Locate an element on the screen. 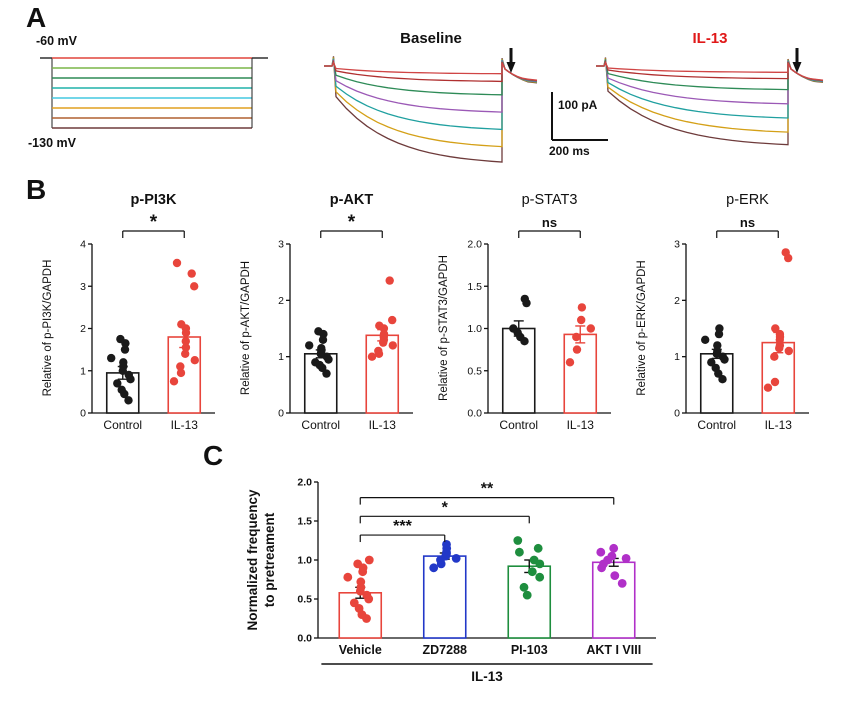  category-label: AKT I VIII is located at coordinates (613, 650).